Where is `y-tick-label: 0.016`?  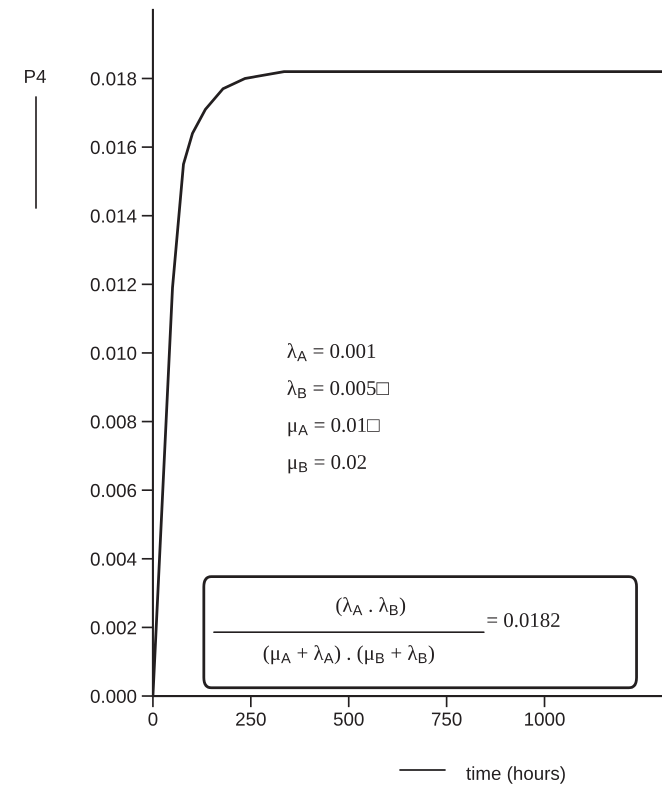
y-tick-label: 0.016 is located at coordinates (113, 147).